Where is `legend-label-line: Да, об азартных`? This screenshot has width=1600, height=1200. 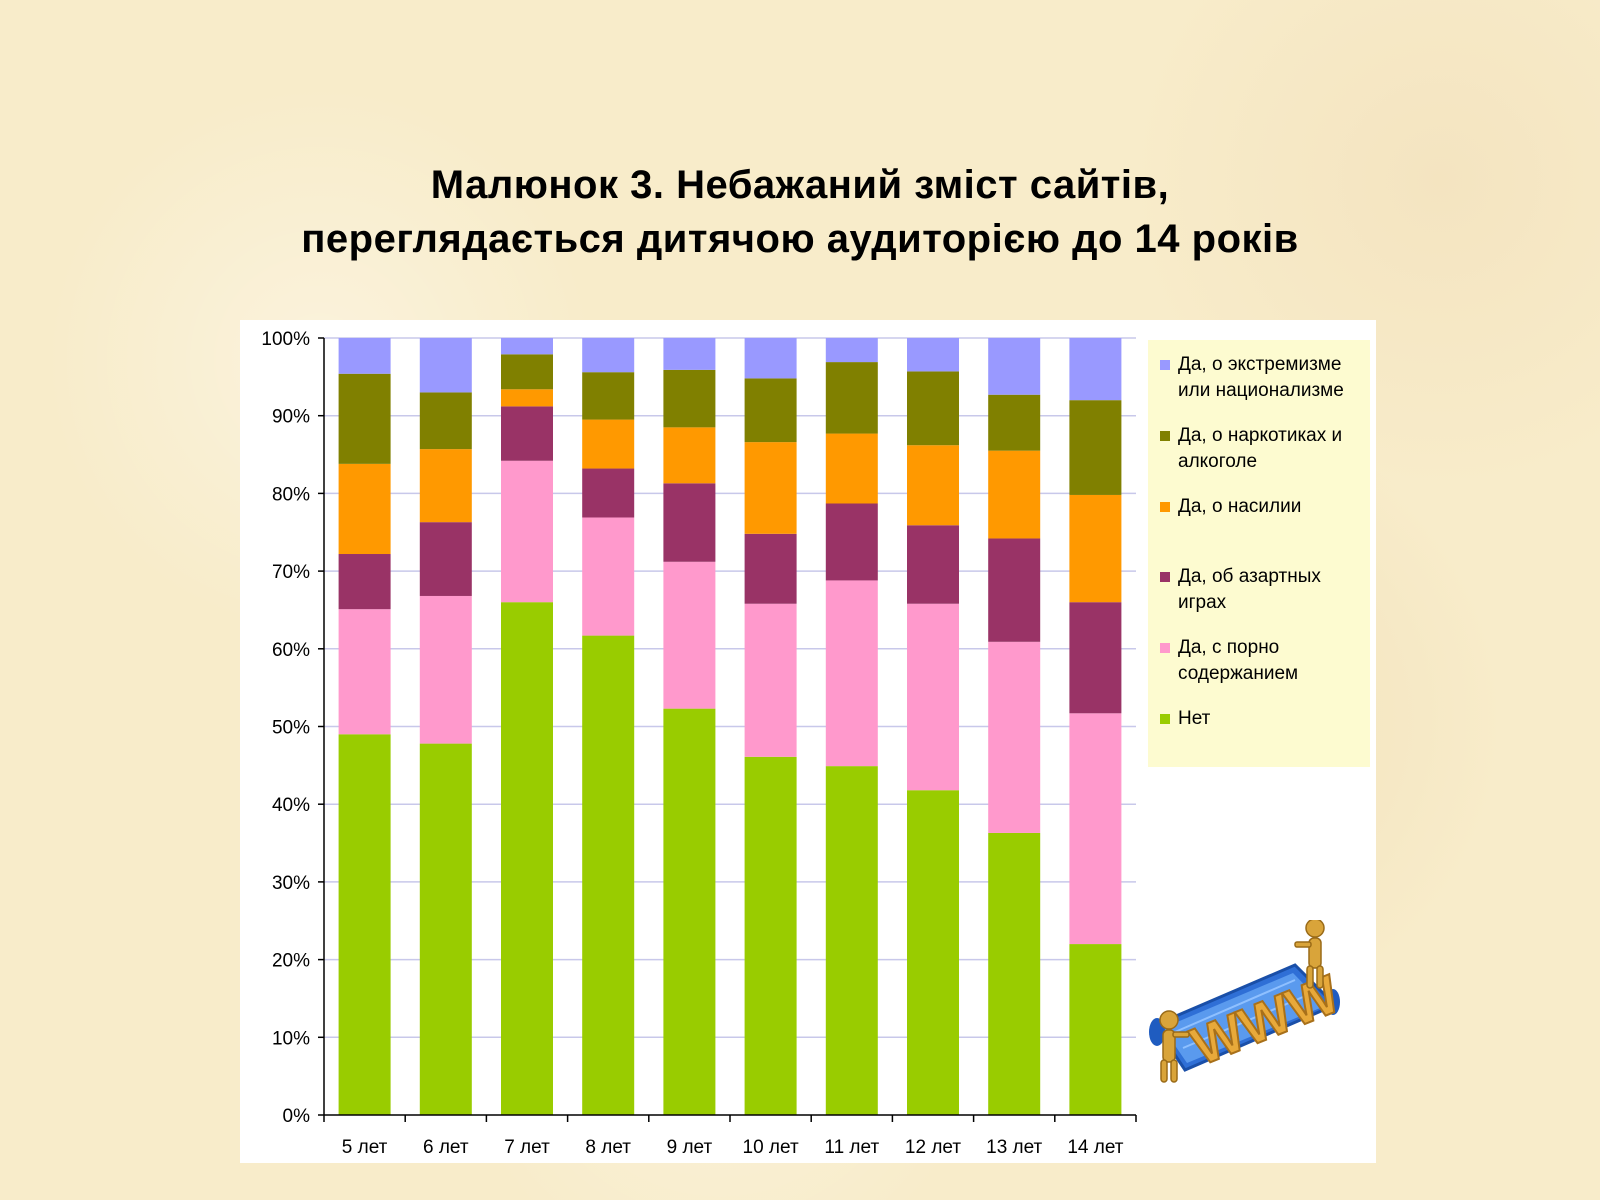 legend-label-line: Да, об азартных is located at coordinates (1249, 576).